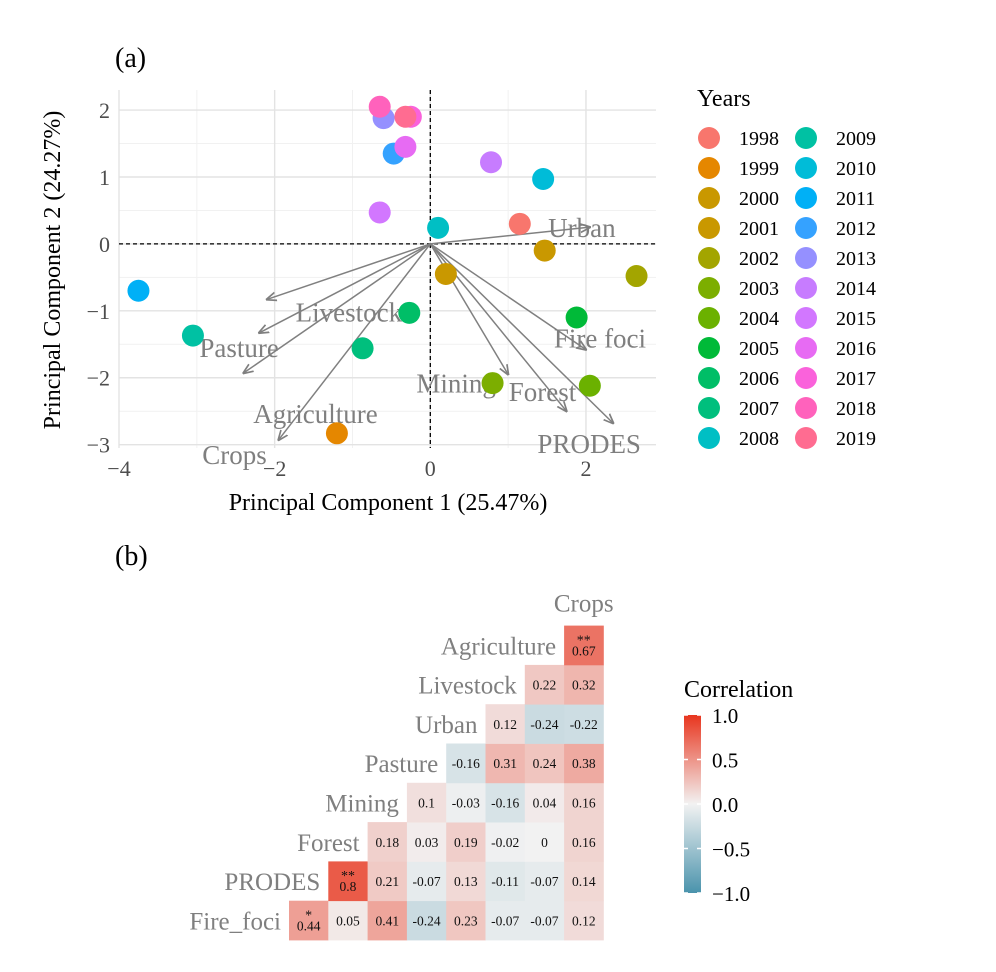 This screenshot has height=972, width=996. Describe the element at coordinates (709, 138) in the screenshot. I see `legend-swatch-1998` at that location.